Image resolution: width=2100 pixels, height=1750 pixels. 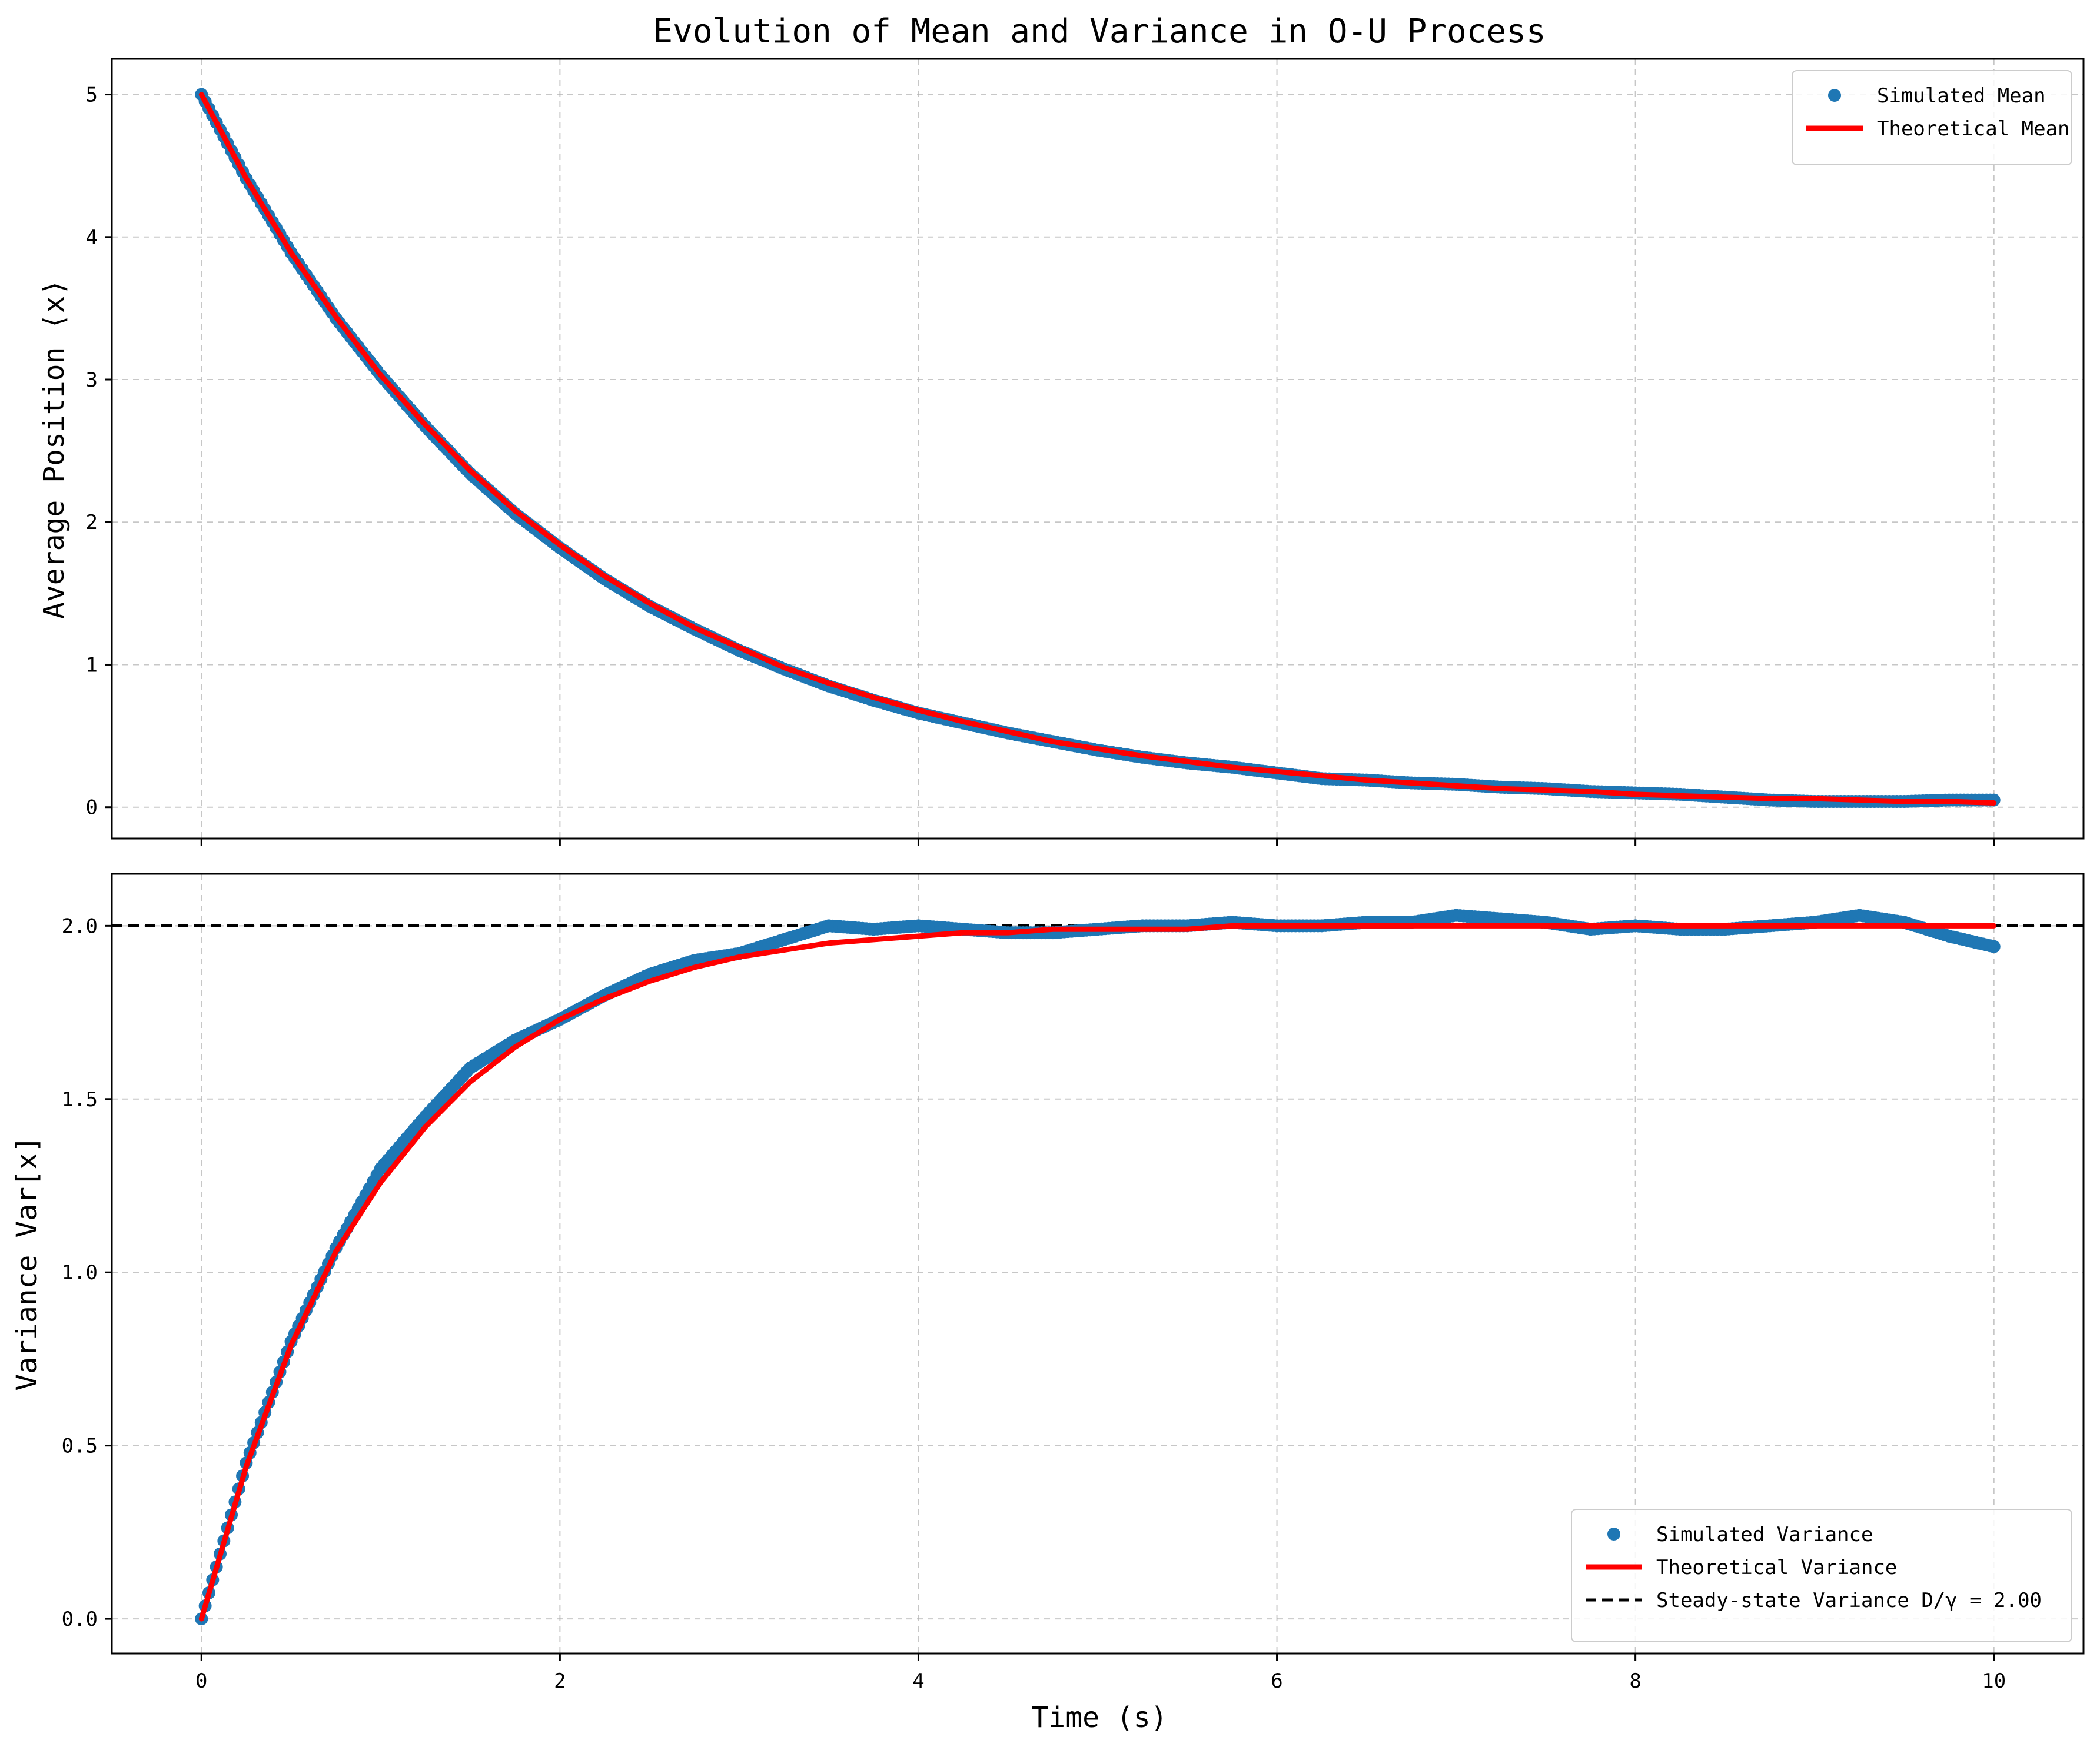 I want to click on y-tick-label: 1.5, so click(x=80, y=1100).